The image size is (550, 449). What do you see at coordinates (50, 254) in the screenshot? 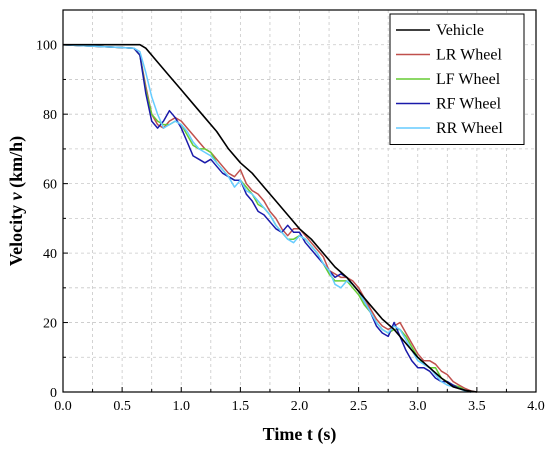
I see `y-tick-label: 40` at bounding box center [50, 254].